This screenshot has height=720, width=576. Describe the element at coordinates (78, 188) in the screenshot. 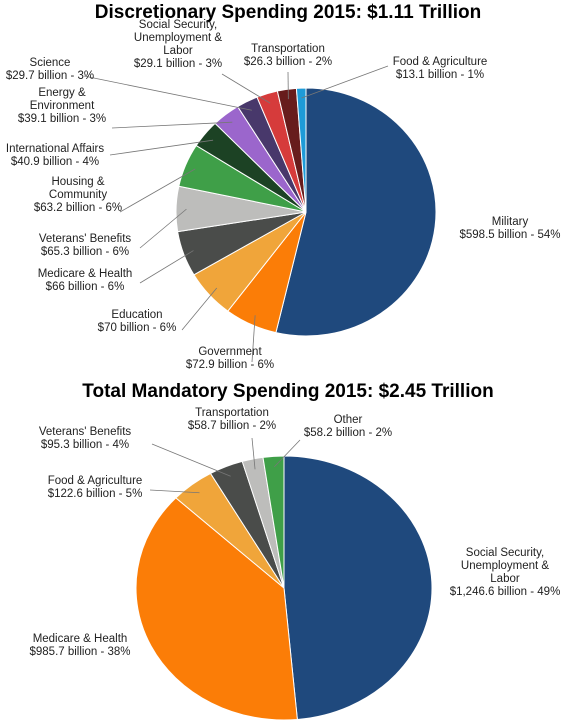

I see `slice-label: Housing & Community` at that location.